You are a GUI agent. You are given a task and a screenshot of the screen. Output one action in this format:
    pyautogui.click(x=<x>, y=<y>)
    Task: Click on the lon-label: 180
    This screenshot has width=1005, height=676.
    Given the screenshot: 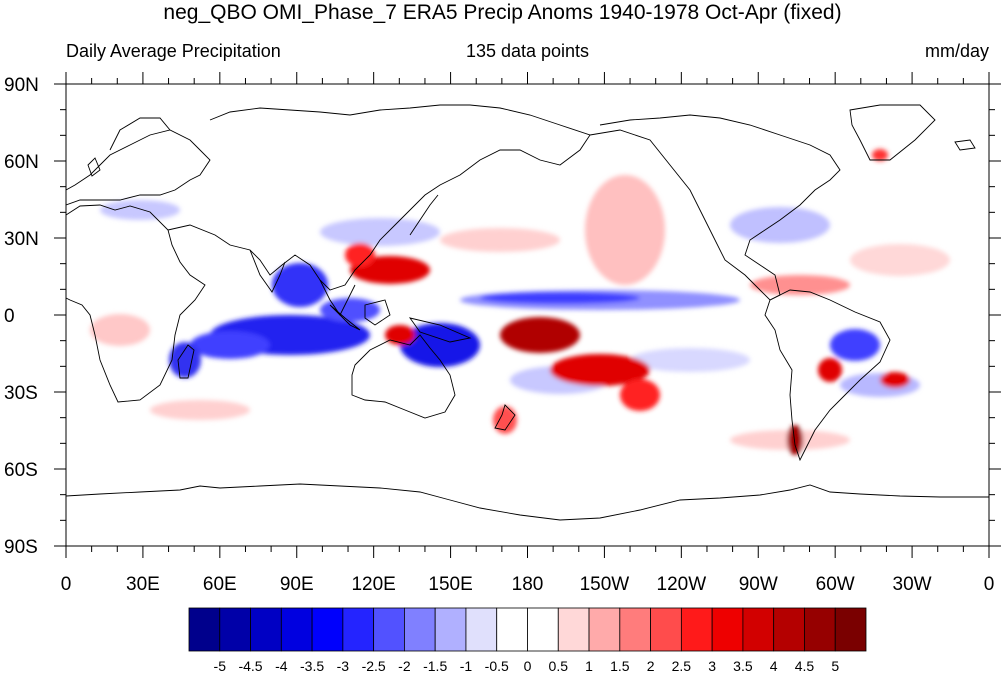 What is the action you would take?
    pyautogui.click(x=528, y=584)
    